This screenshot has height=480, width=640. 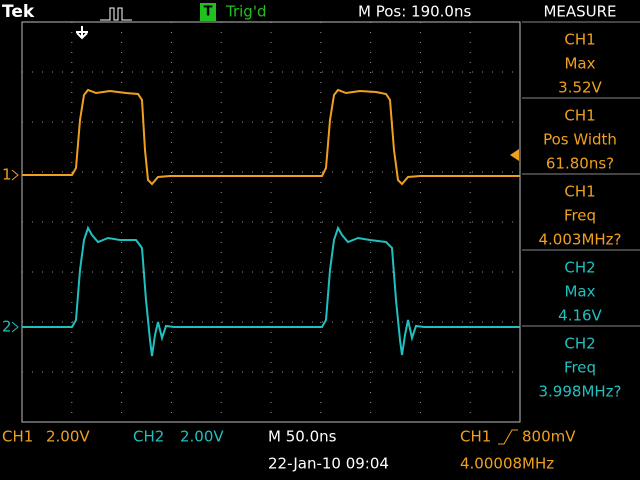 I want to click on trigger-level-marker, so click(x=514, y=155).